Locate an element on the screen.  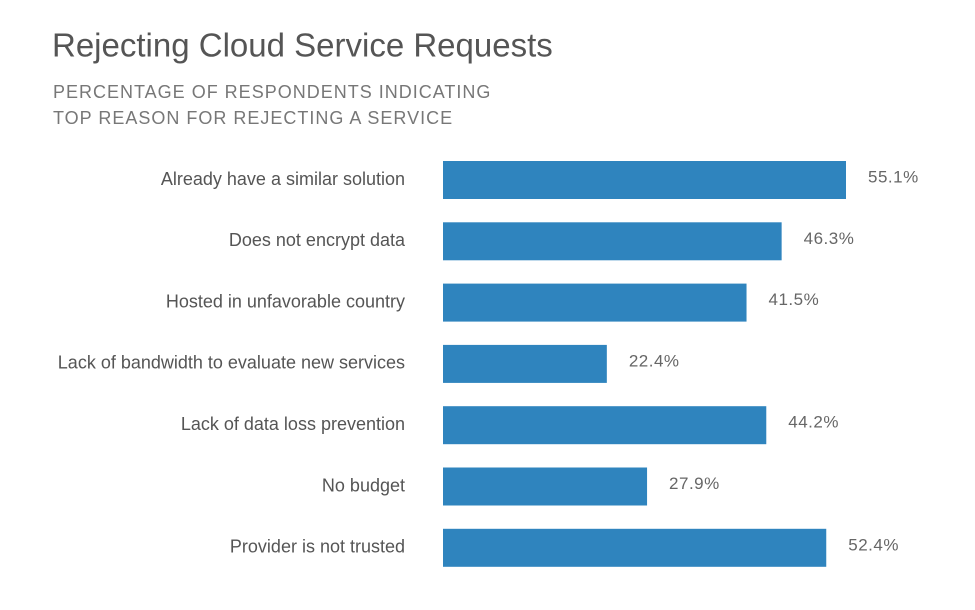
value-label: 55.1% is located at coordinates (893, 176).